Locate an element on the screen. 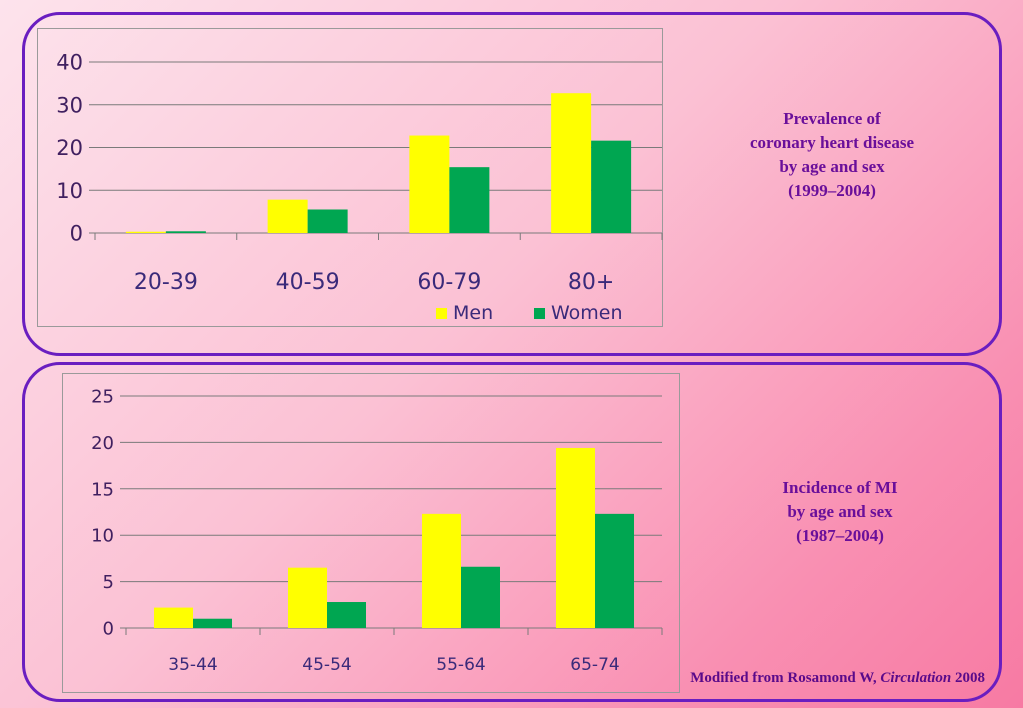 The height and width of the screenshot is (708, 1023). incidence-category-label: 45-54 is located at coordinates (326, 665).